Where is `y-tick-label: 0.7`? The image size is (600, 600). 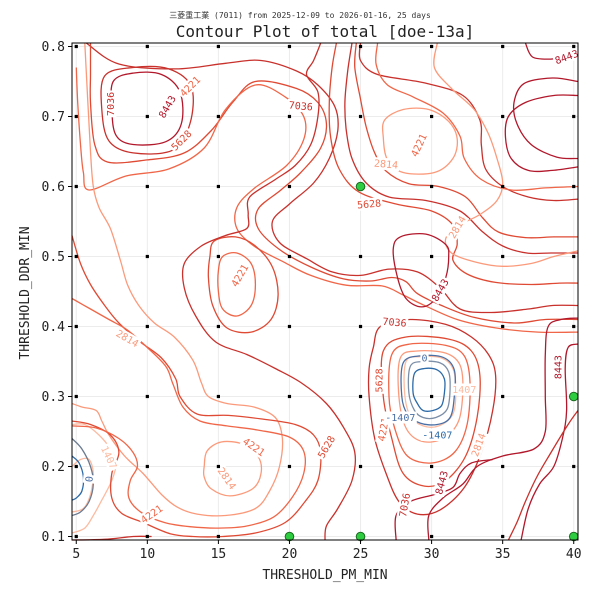
y-tick-label: 0.7 is located at coordinates (53, 117).